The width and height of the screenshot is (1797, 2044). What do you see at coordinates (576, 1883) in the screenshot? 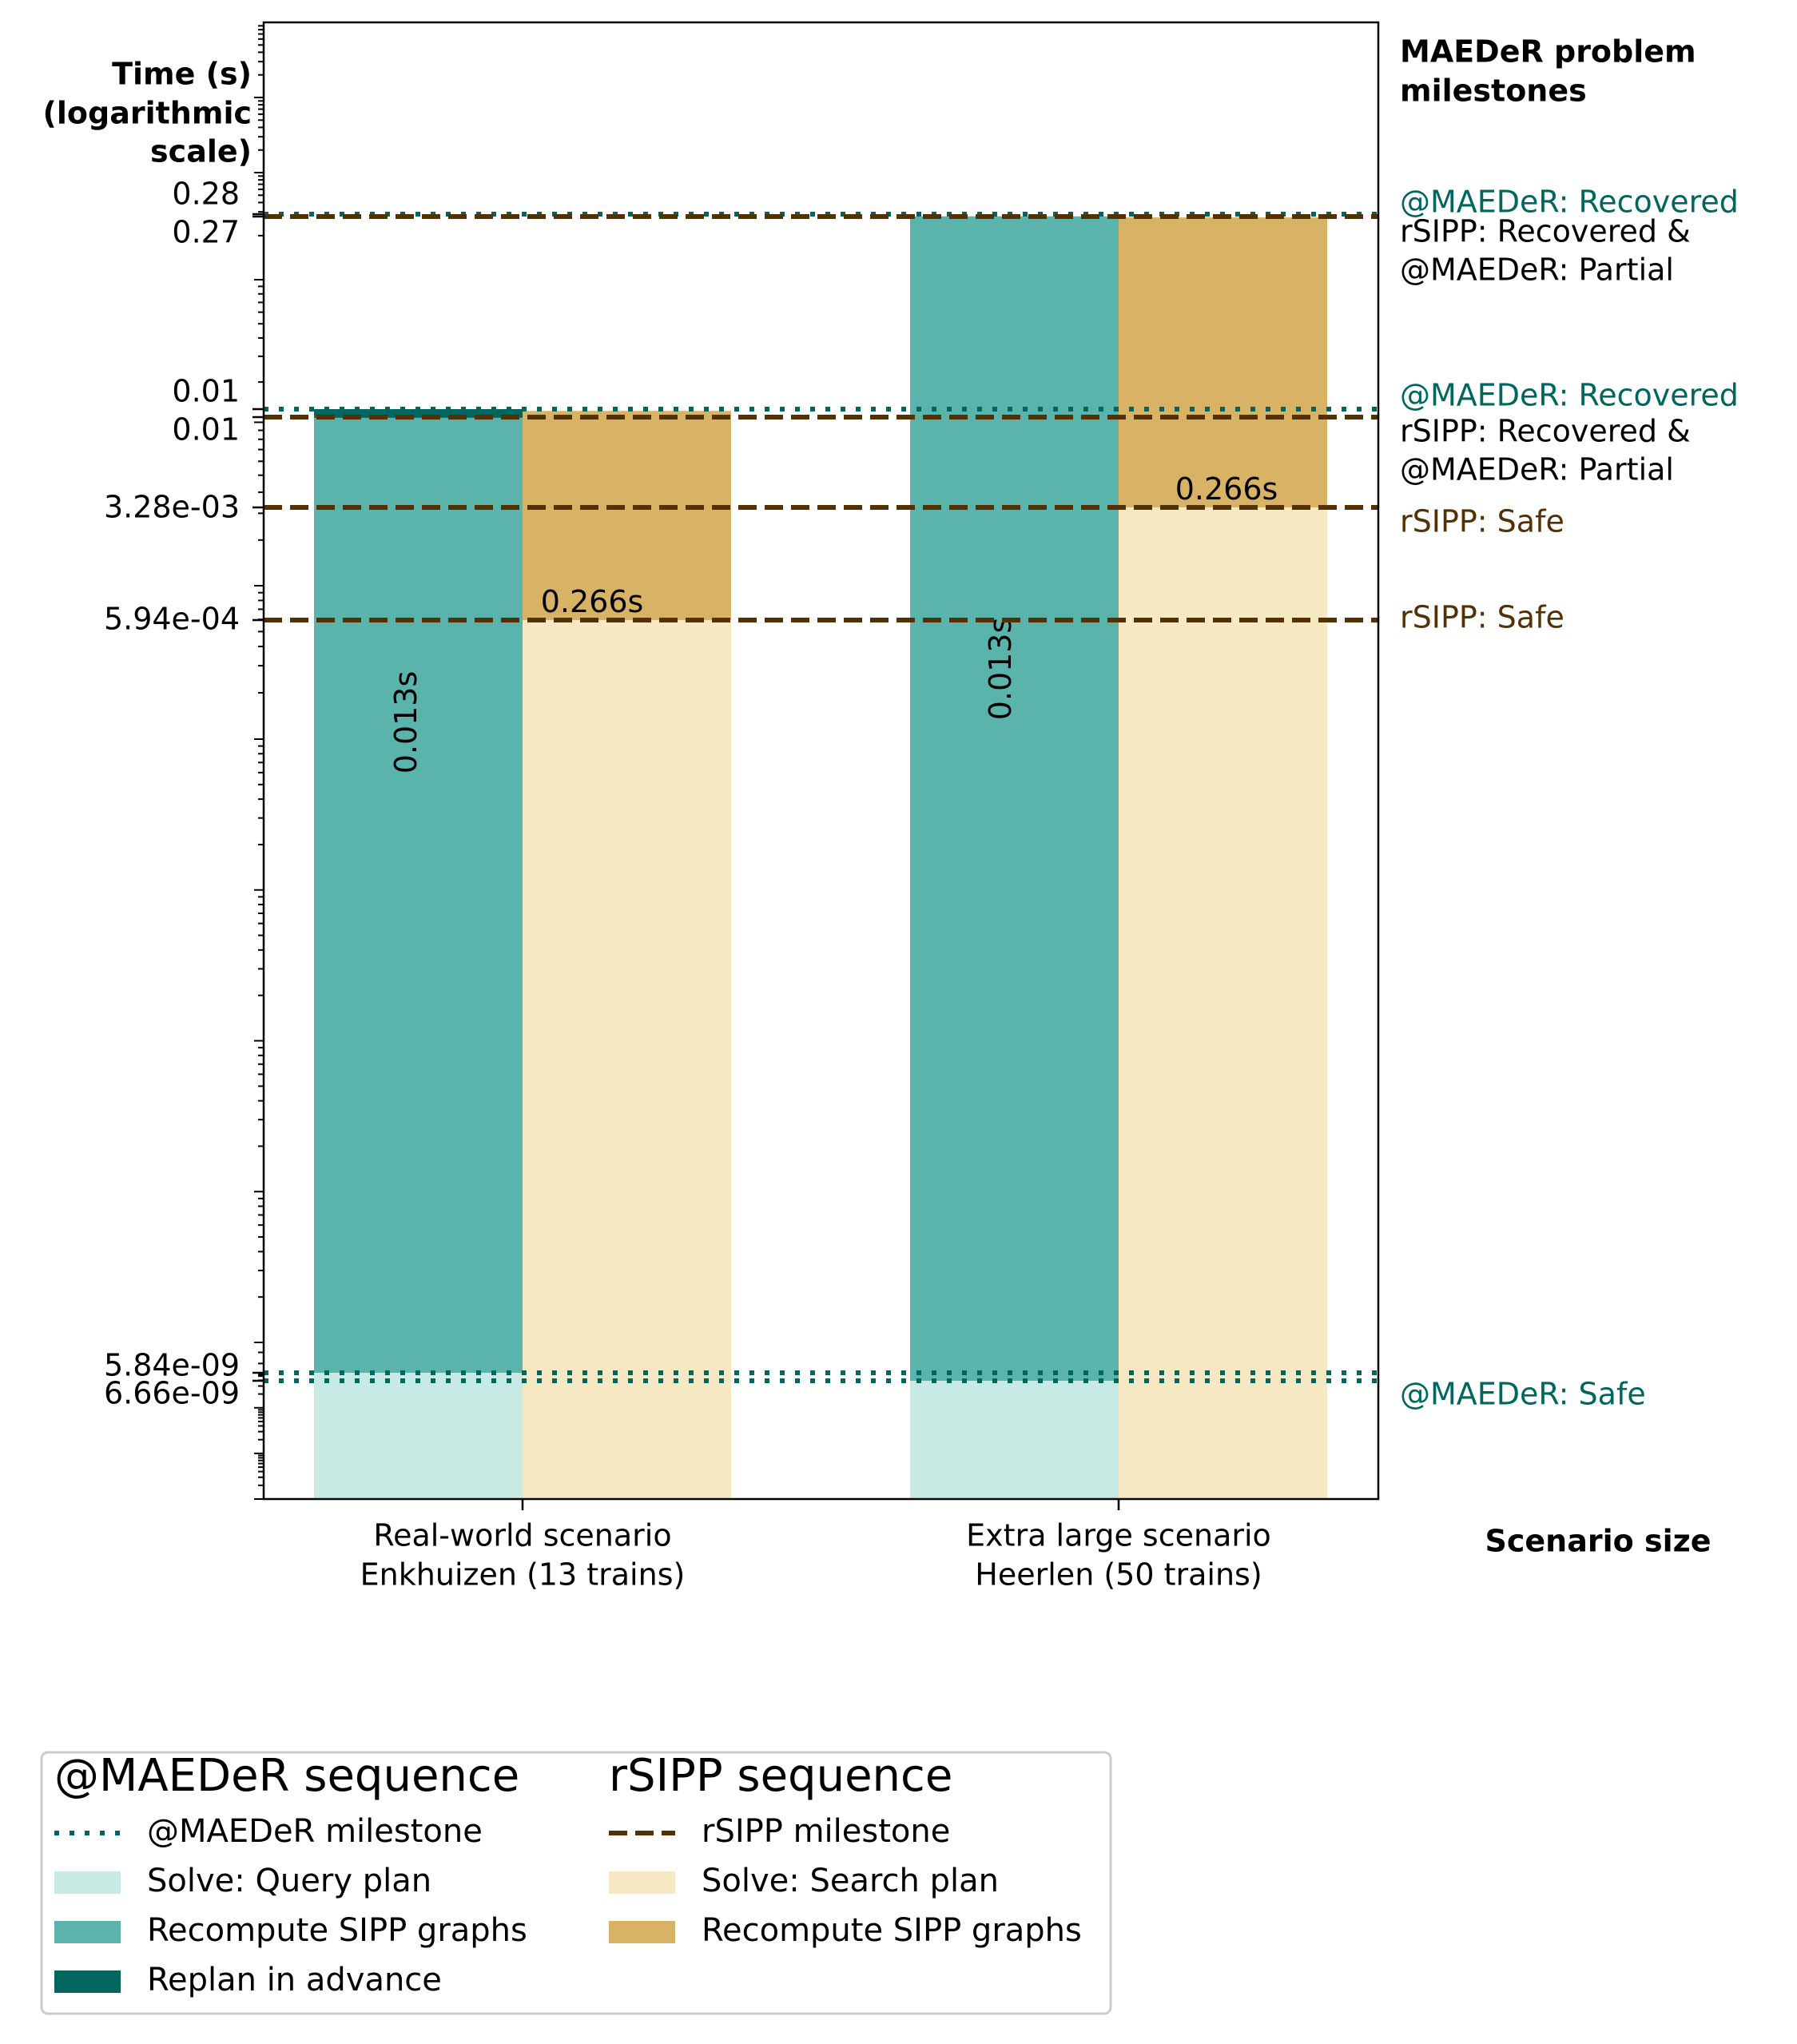
I see `legend-box` at bounding box center [576, 1883].